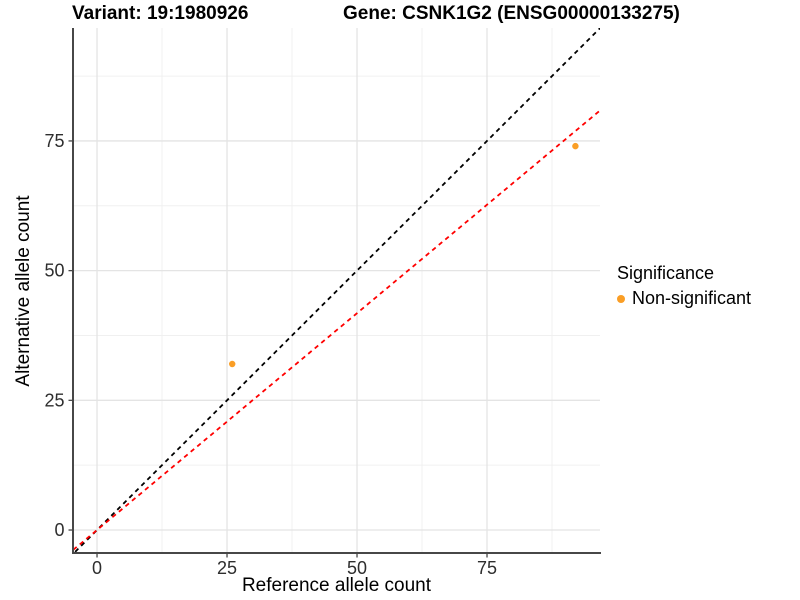 This screenshot has width=800, height=600. What do you see at coordinates (511, 13) in the screenshot?
I see `gene-title: Gene: CSNK1G2 (ENSG00000133275)` at bounding box center [511, 13].